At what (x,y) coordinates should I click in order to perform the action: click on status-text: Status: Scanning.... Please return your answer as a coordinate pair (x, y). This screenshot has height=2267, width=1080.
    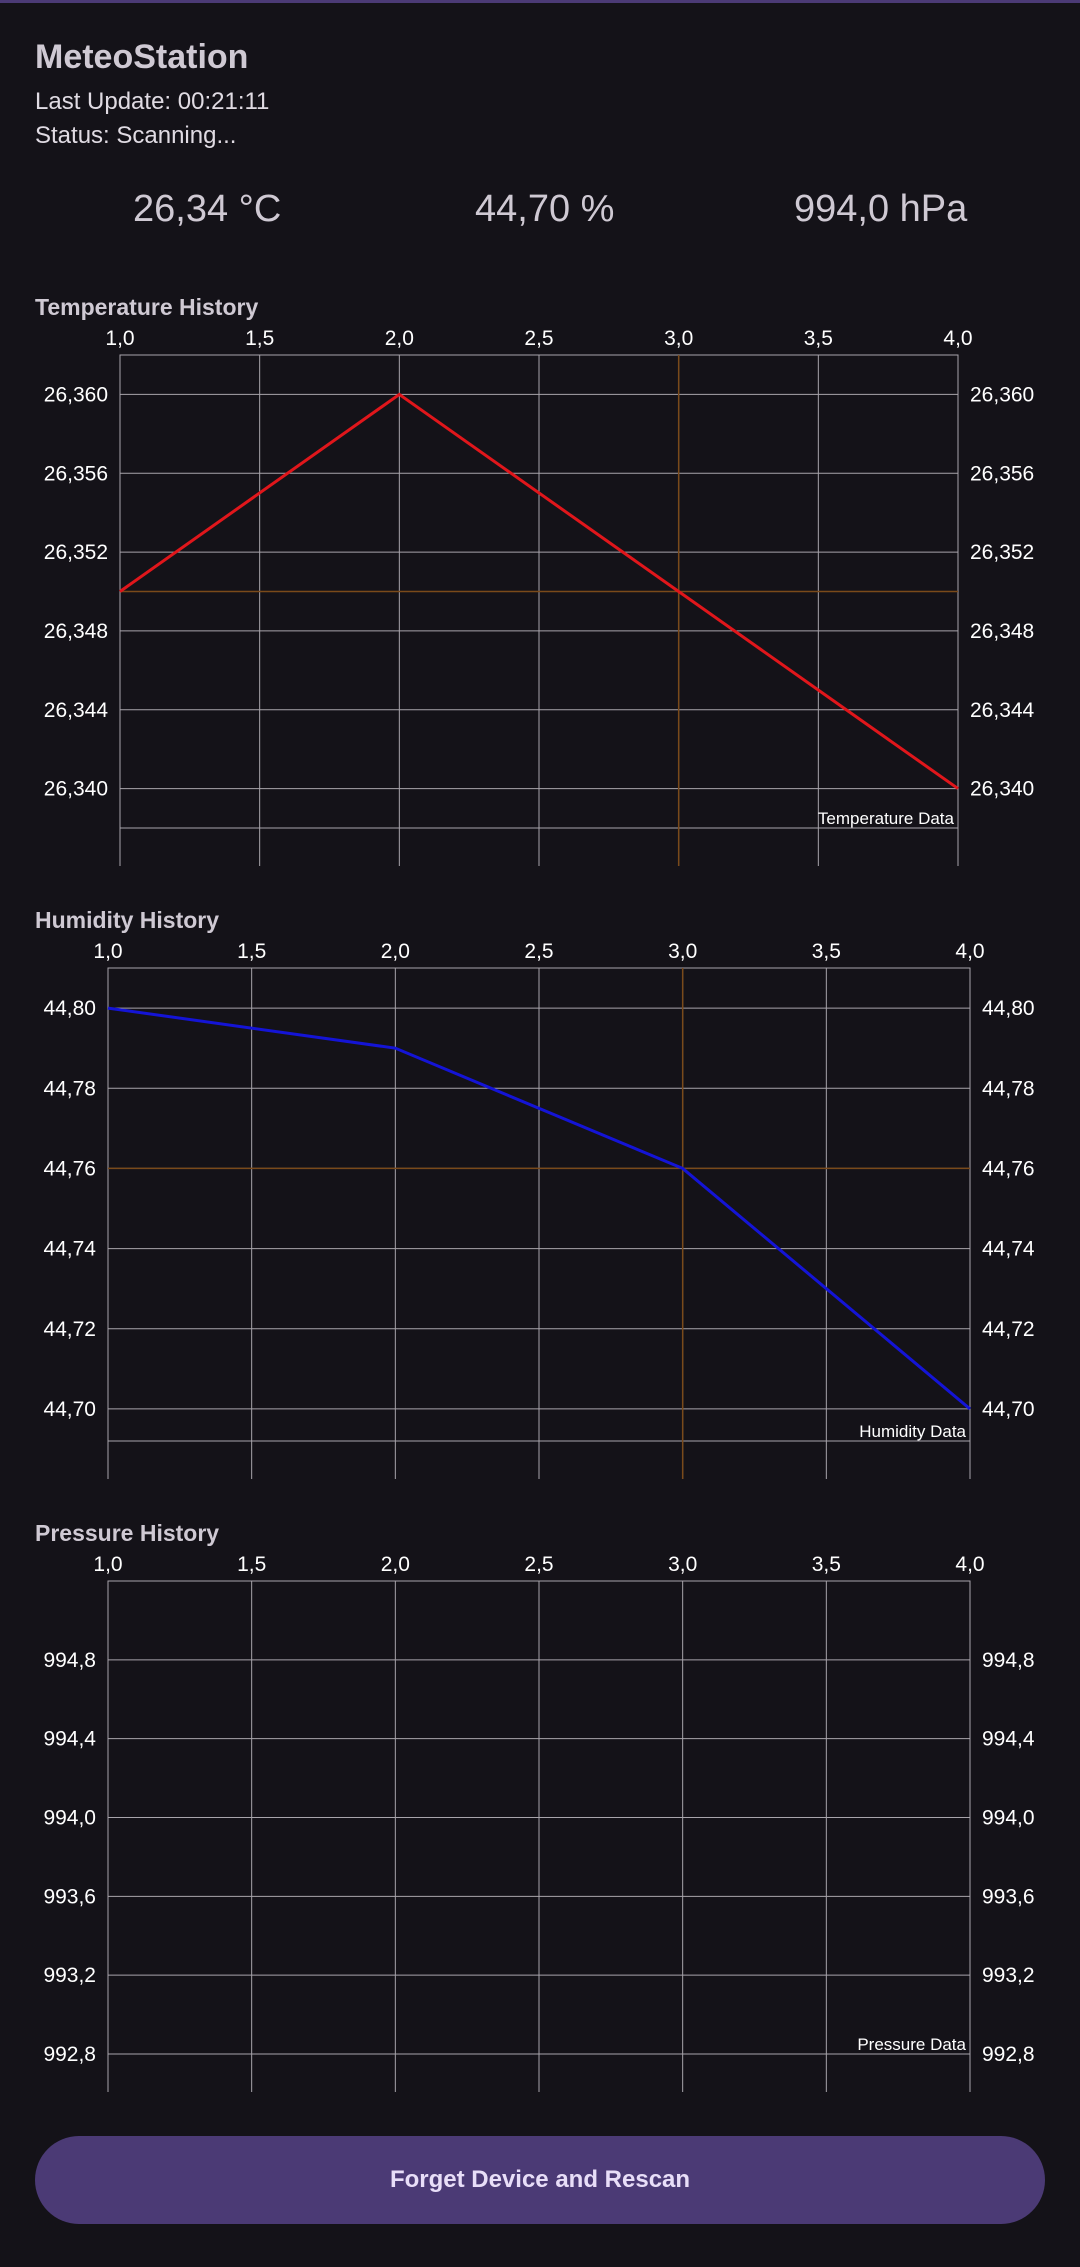
    Looking at the image, I should click on (136, 135).